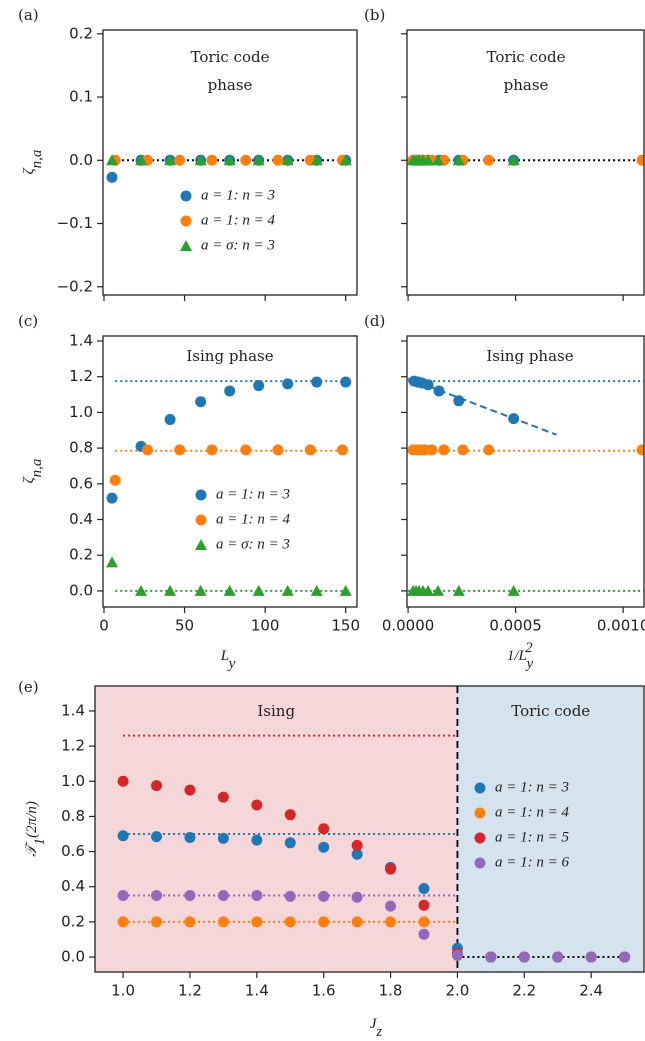 The image size is (645, 1041). I want to click on plot-area, so click(525, 160).